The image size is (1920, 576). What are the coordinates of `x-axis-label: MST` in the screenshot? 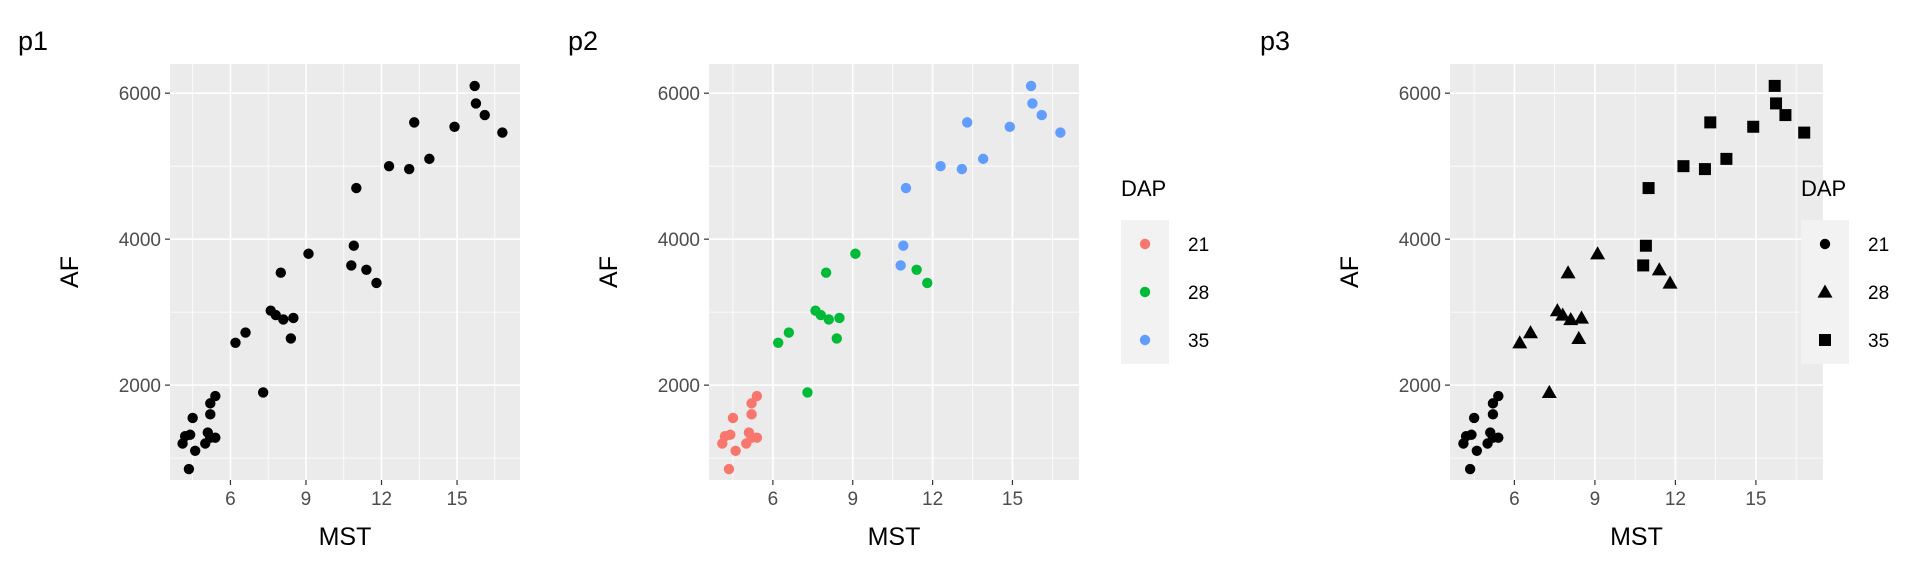 It's located at (1636, 537).